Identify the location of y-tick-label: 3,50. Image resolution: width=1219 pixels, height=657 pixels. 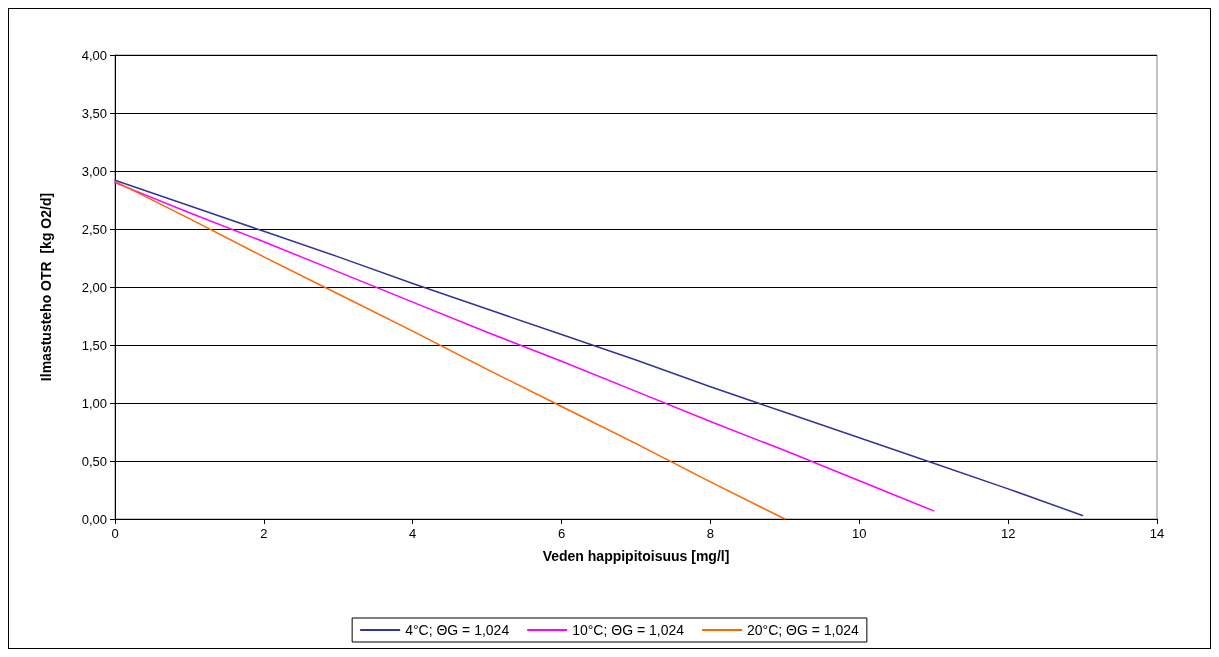
(94, 113).